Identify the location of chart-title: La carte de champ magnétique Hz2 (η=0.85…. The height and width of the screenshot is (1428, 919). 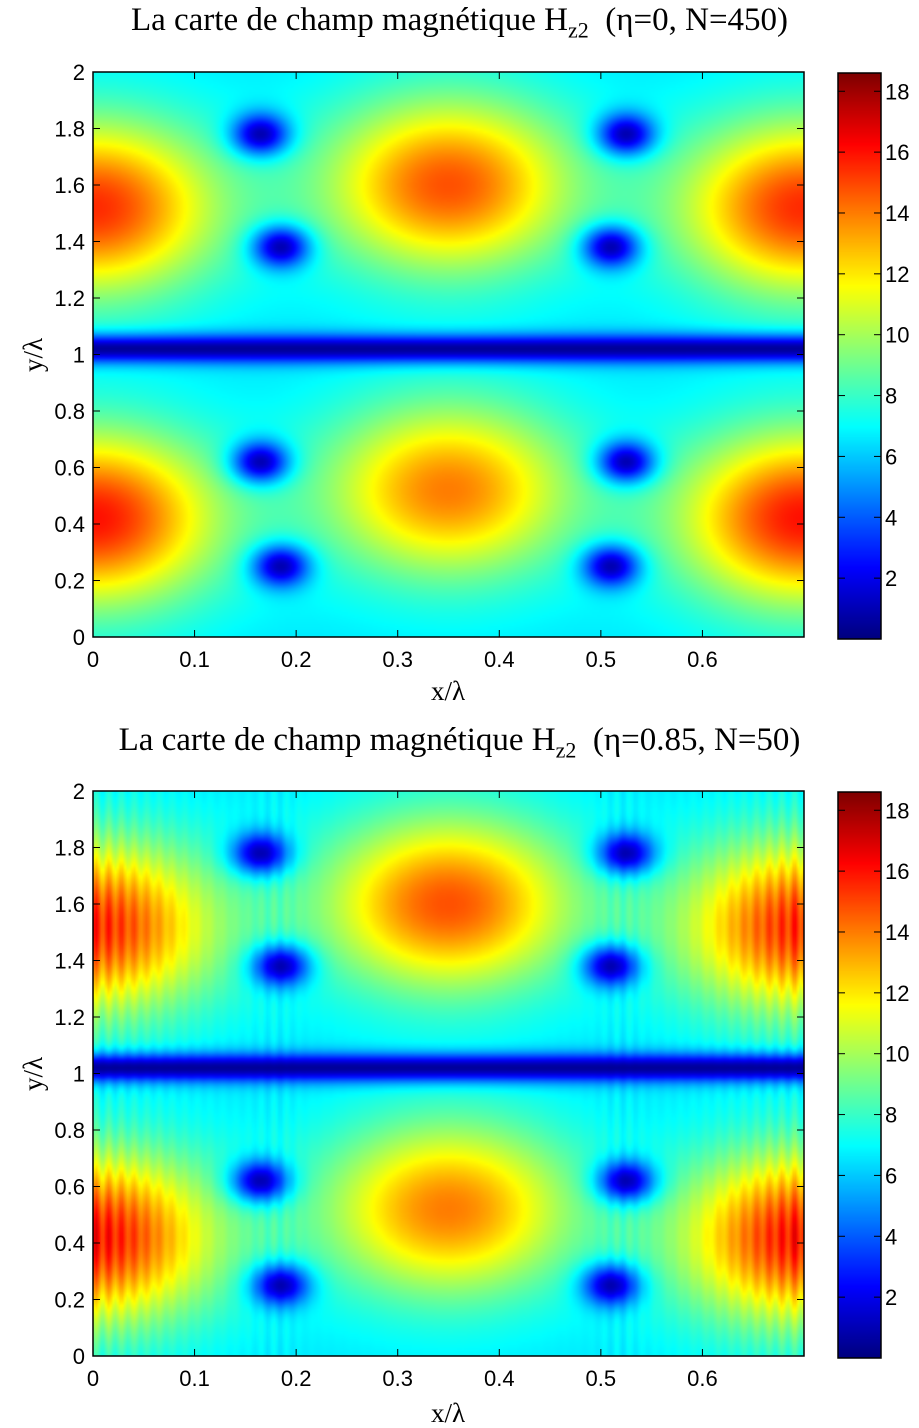
(459, 742).